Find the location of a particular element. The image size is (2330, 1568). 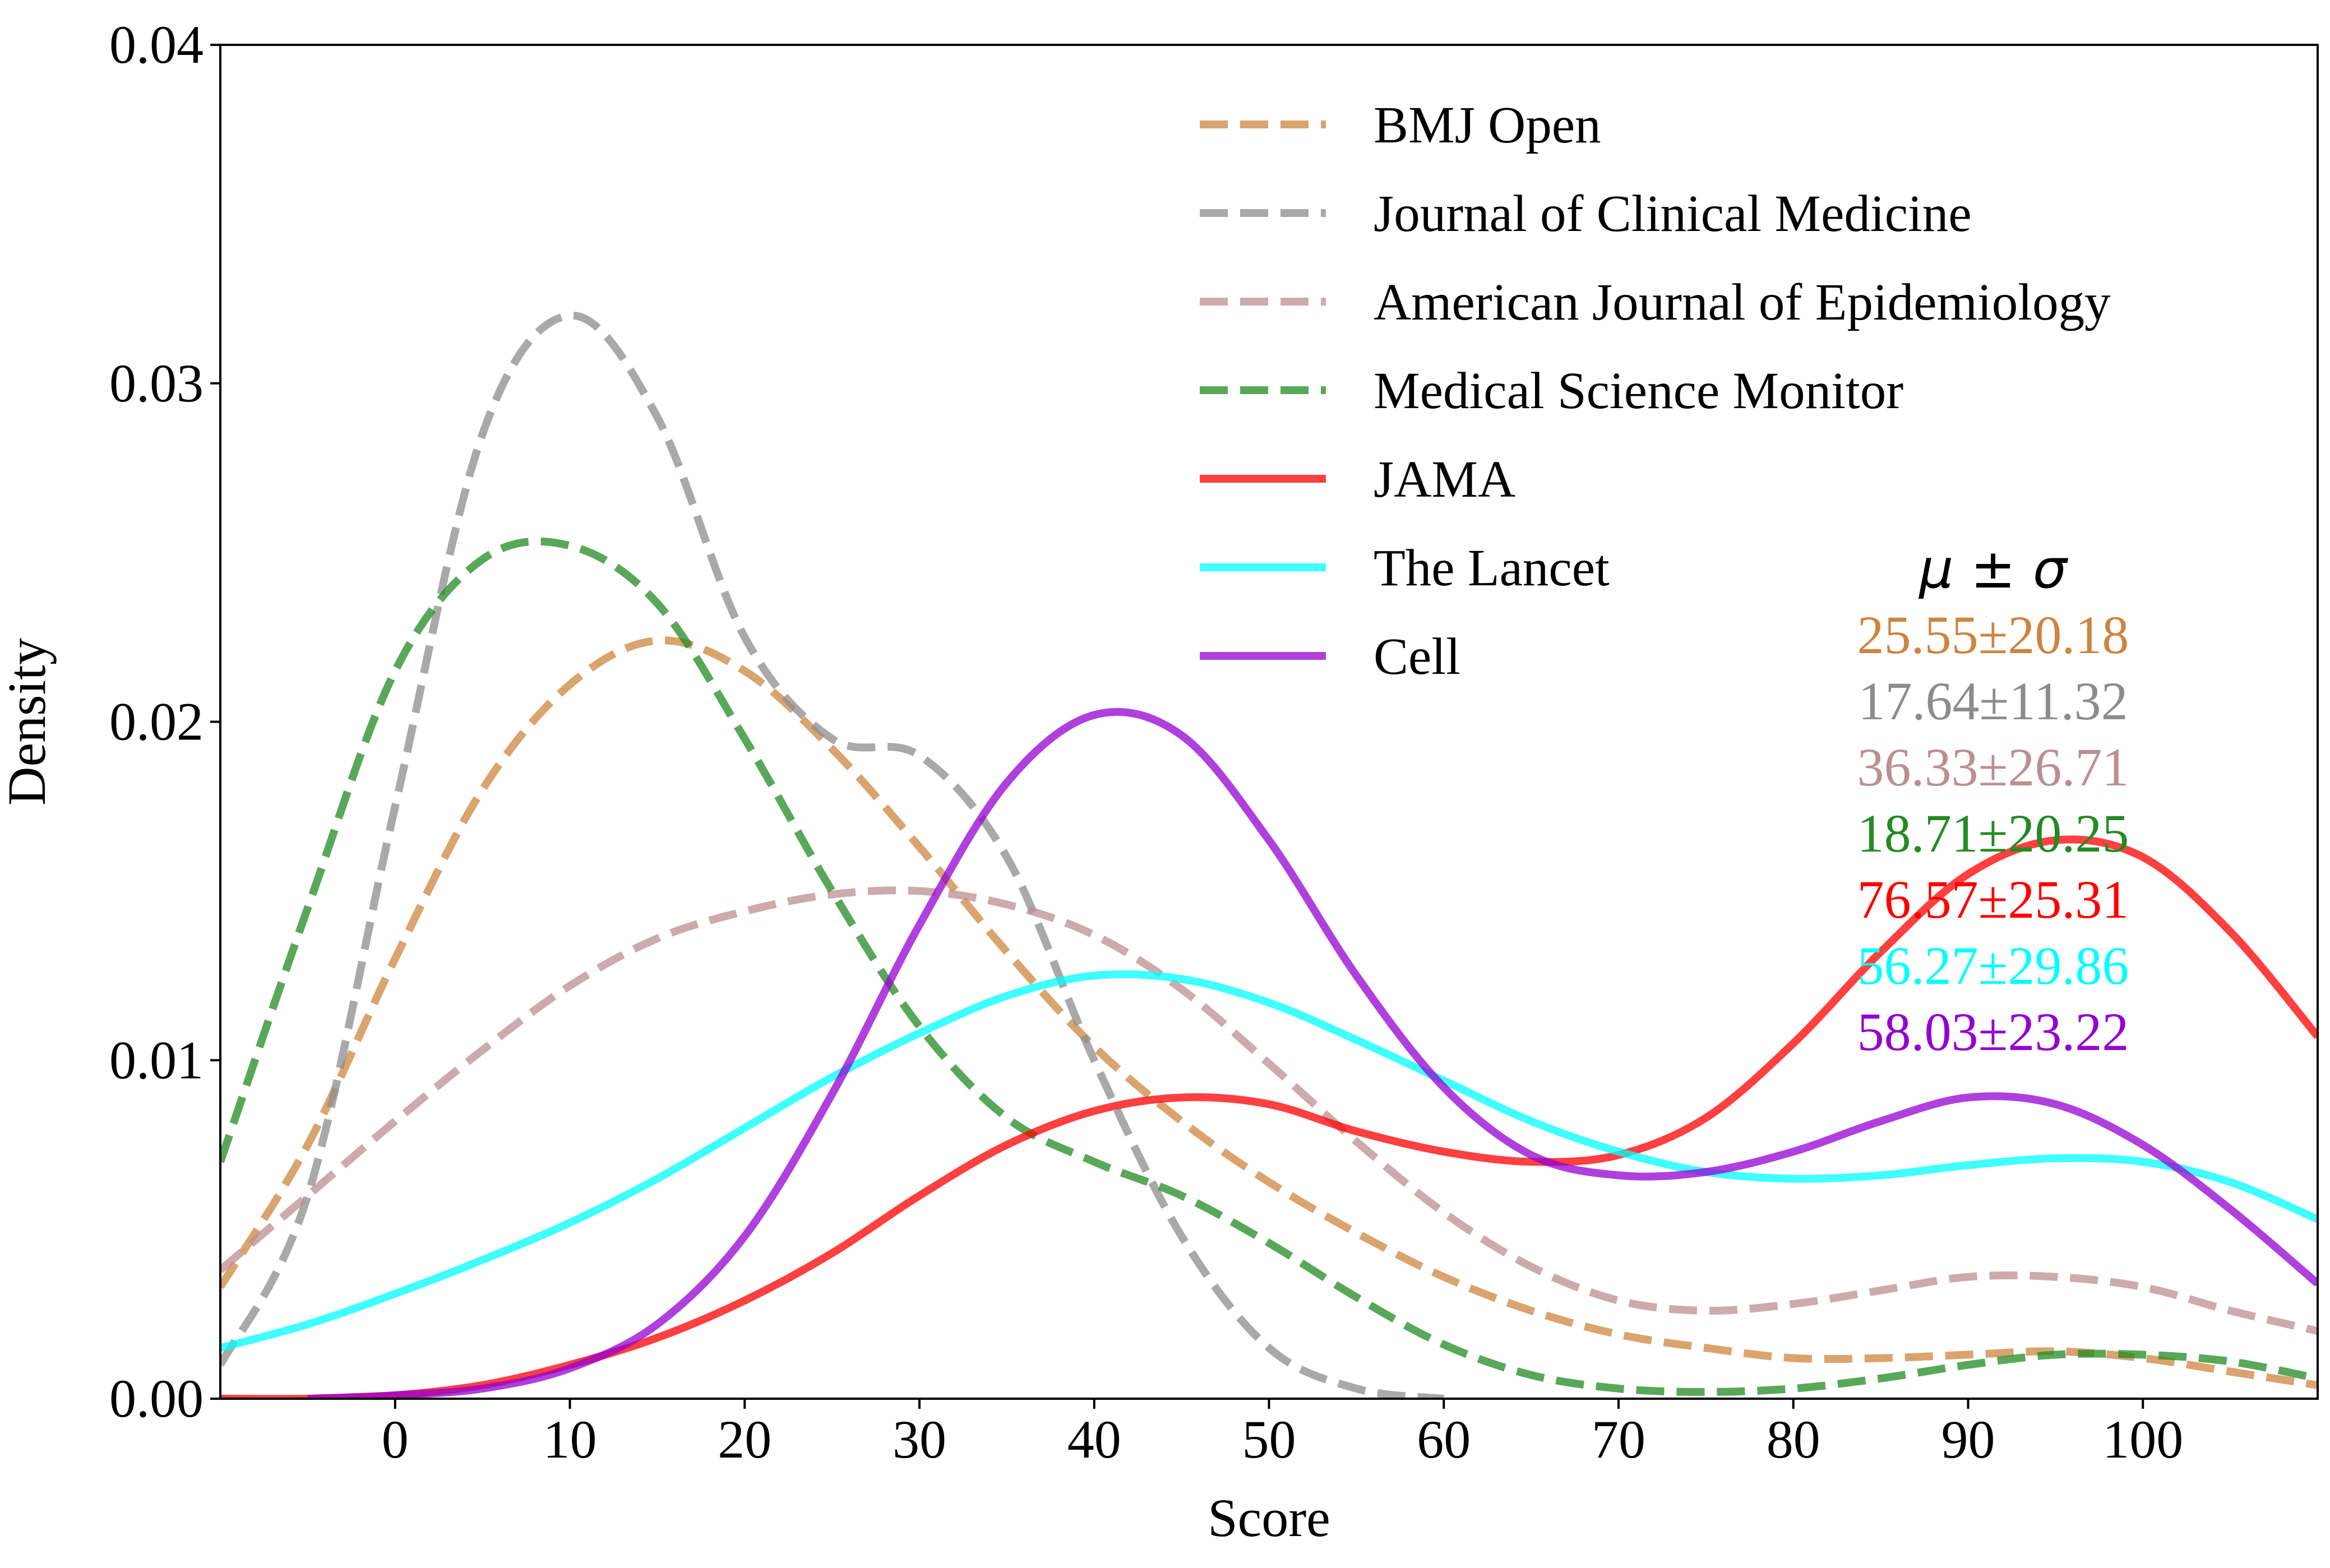

legend-label: Medical Science Monitor is located at coordinates (1638, 391).